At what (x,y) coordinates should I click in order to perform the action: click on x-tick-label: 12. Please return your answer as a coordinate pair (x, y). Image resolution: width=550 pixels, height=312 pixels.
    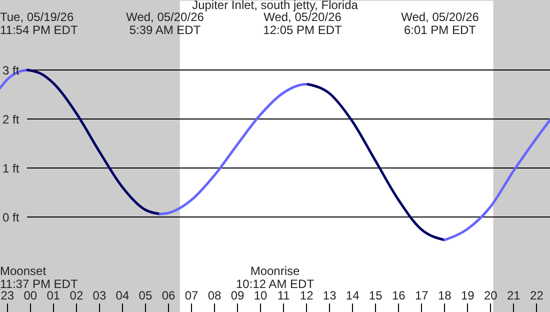
    Looking at the image, I should click on (307, 295).